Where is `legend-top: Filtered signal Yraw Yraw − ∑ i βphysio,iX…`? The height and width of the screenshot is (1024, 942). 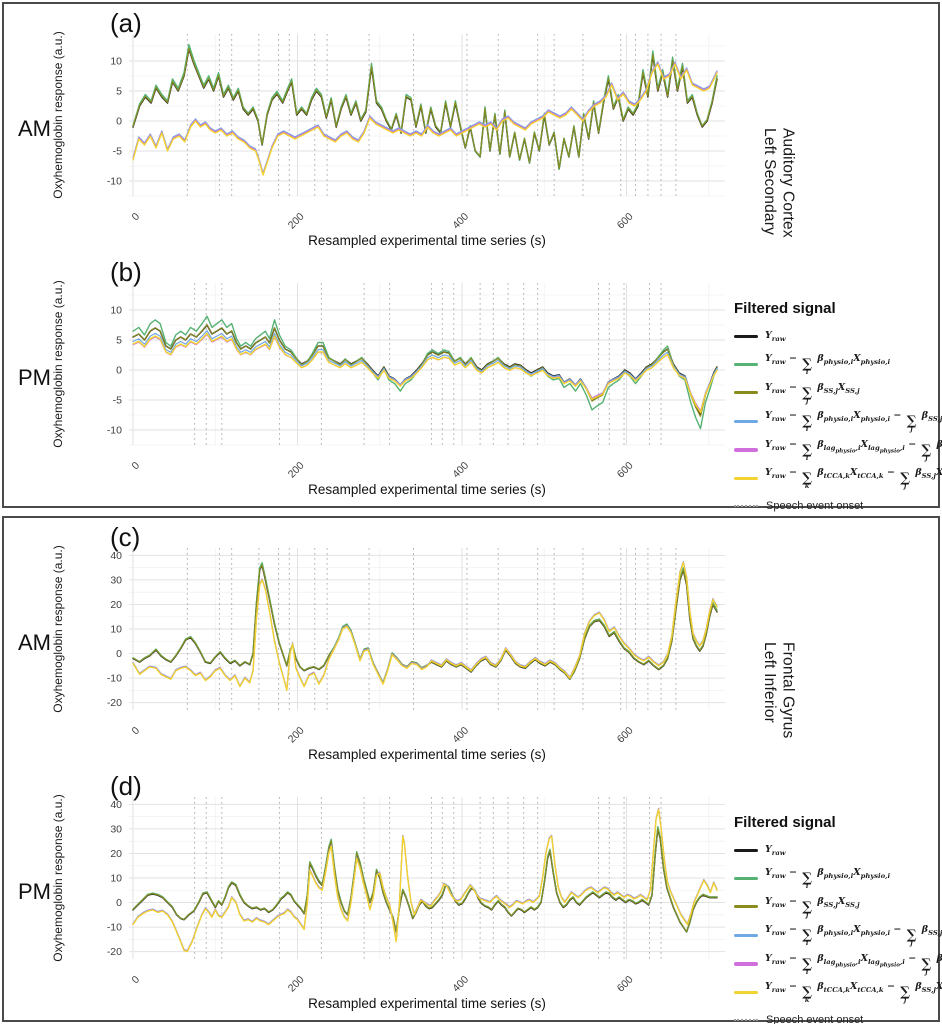
legend-top: Filtered signal Yraw Yraw − ∑ i βphysio,iX… is located at coordinates (838, 406).